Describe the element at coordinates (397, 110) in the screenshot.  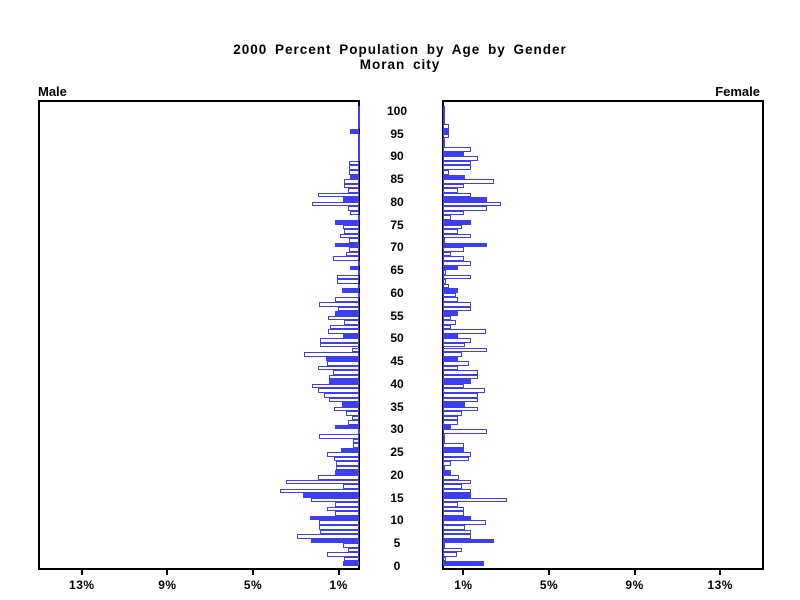
I see `age-axis-label: 100` at that location.